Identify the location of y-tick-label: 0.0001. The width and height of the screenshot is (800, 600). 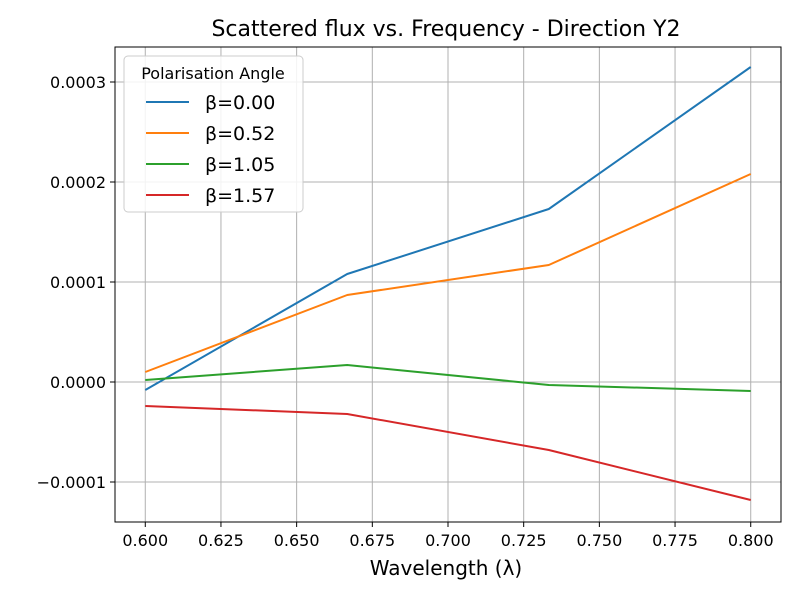
(78, 282).